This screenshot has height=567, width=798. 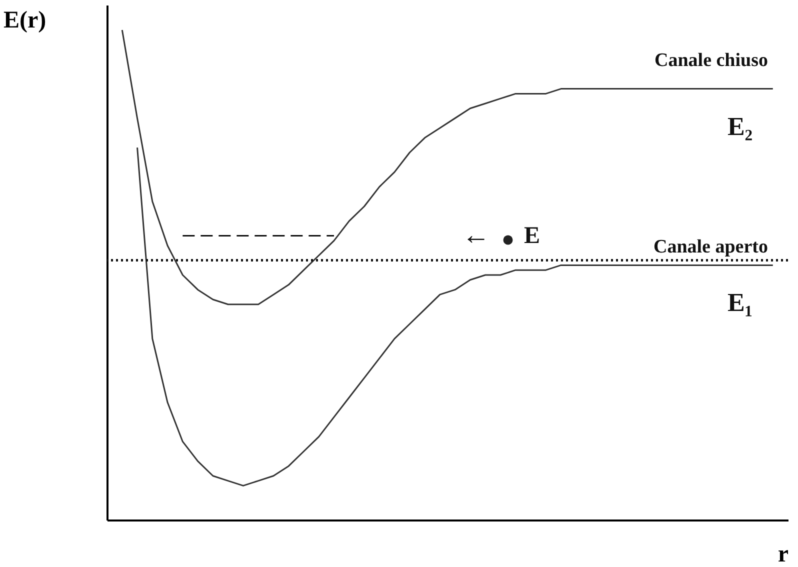 I want to click on x-axis-title: r, so click(x=783, y=554).